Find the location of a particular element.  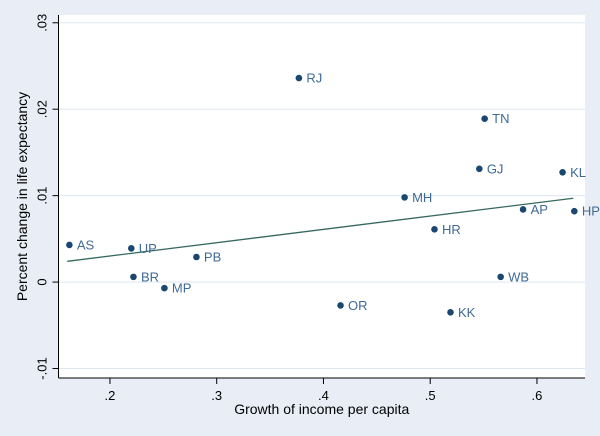

y-tick-label: .01 is located at coordinates (42, 196).